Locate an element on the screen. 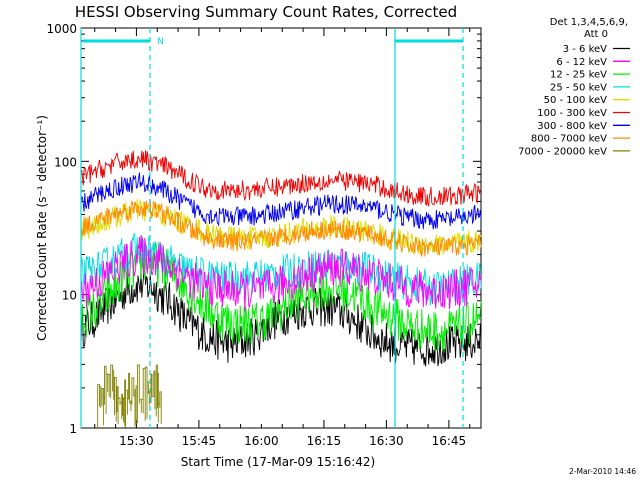 This screenshot has width=640, height=480. x-tick-label: 16:00 is located at coordinates (261, 441).